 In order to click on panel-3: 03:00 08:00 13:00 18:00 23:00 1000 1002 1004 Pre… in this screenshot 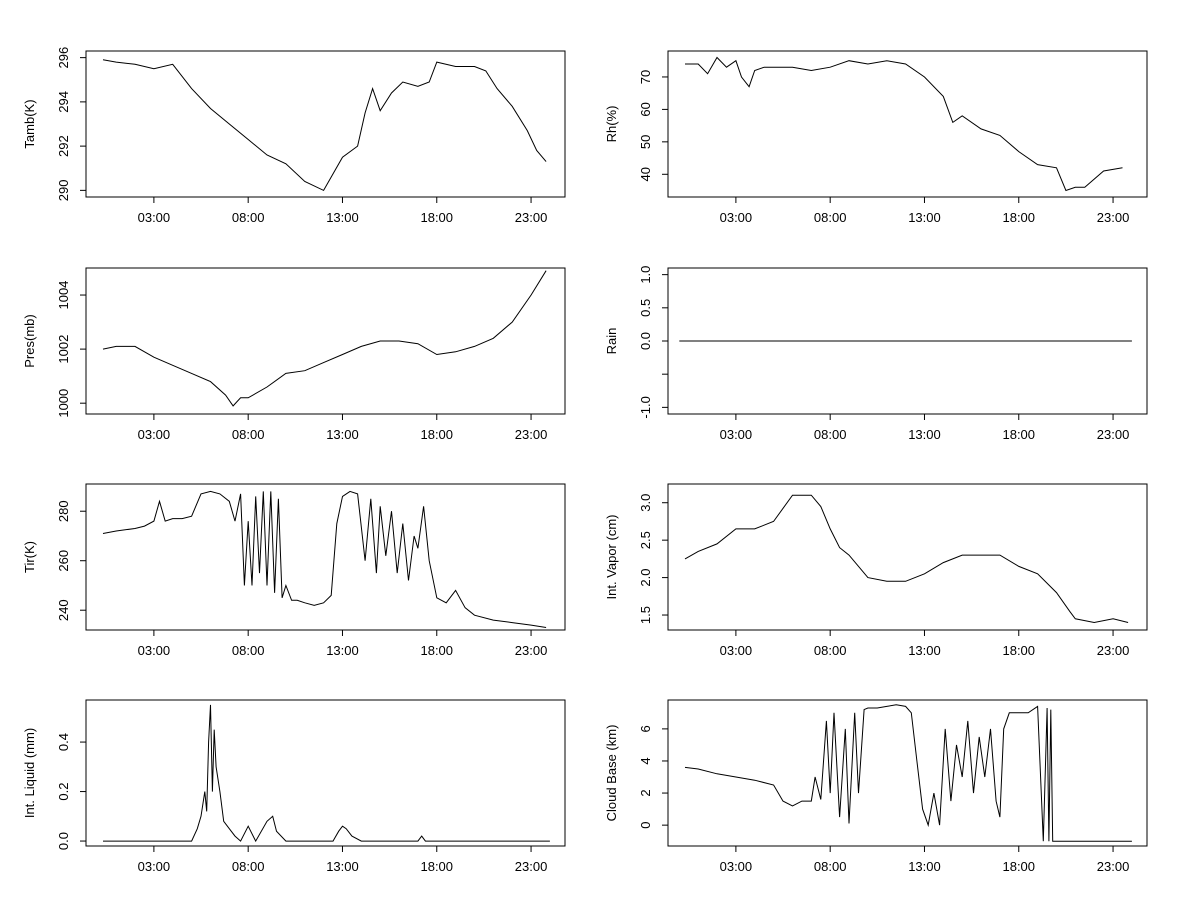, I will do `click(294, 354)`.